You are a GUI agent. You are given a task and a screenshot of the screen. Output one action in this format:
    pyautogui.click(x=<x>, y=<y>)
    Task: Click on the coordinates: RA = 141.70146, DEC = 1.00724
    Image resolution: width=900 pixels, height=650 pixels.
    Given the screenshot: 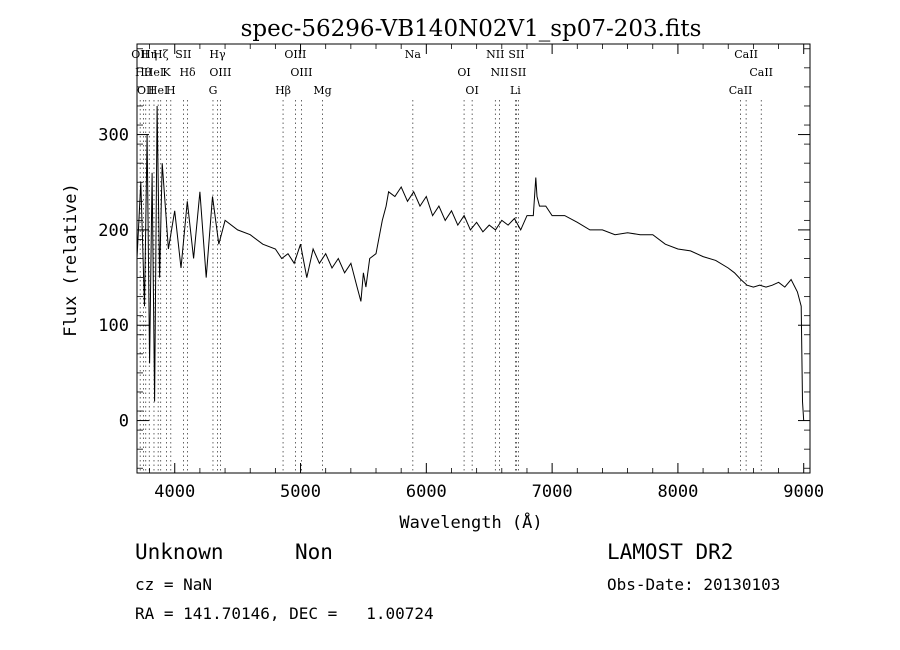 What is the action you would take?
    pyautogui.click(x=284, y=613)
    